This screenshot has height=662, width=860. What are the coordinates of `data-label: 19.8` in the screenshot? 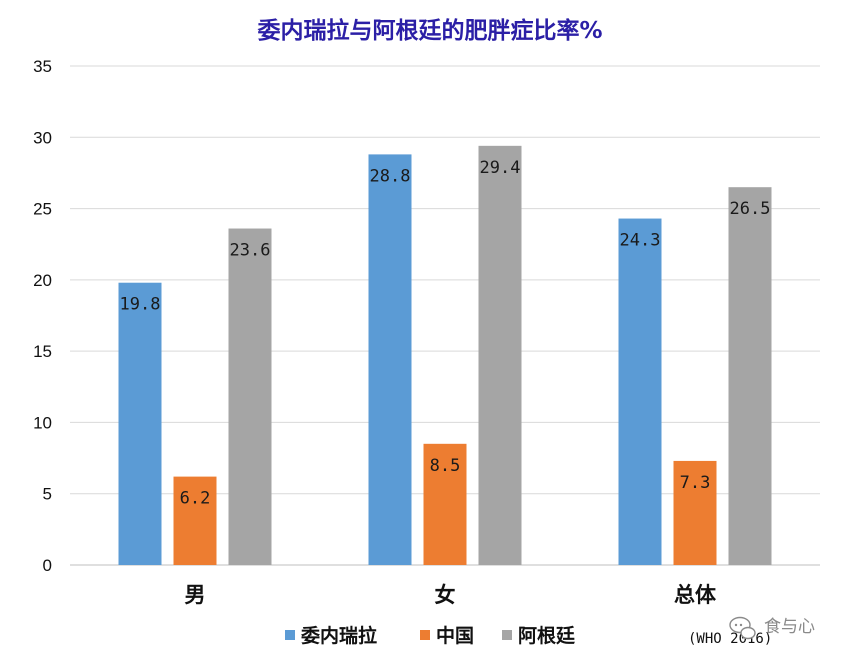 It's located at (140, 305).